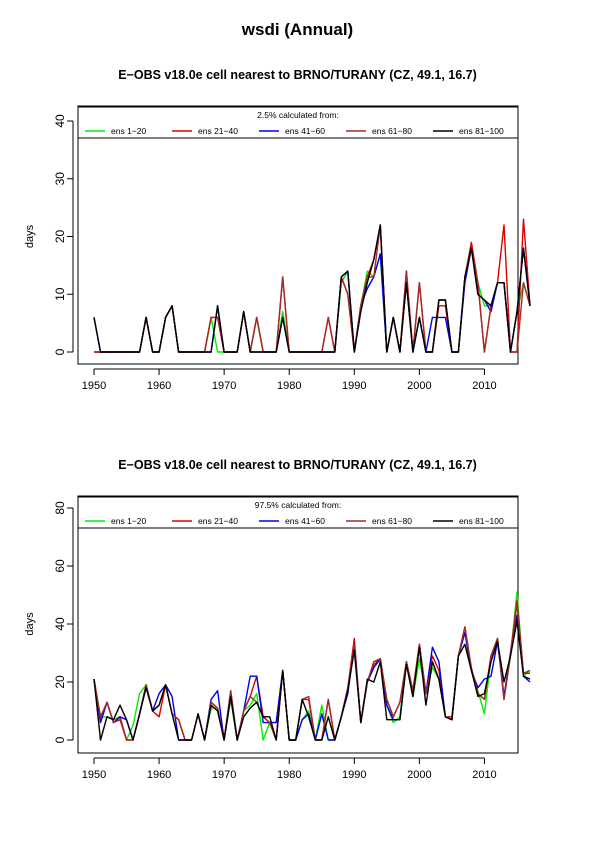  Describe the element at coordinates (60, 294) in the screenshot. I see `y-tick-label: 10` at that location.